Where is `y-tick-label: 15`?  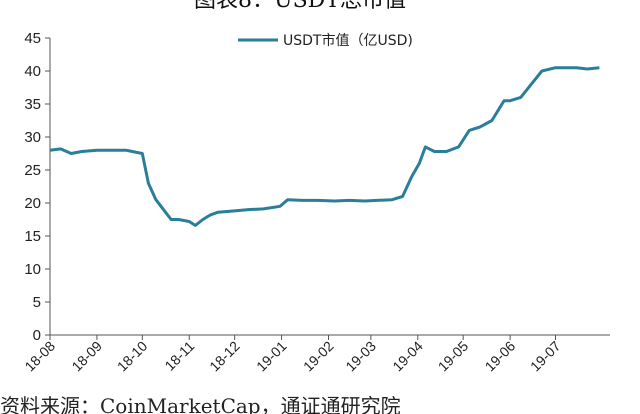 y-tick-label: 15 is located at coordinates (32, 236).